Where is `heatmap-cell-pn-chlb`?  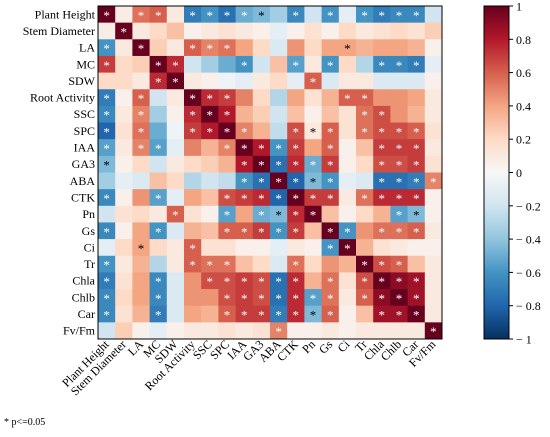 heatmap-cell-pn-chlb is located at coordinates (399, 214).